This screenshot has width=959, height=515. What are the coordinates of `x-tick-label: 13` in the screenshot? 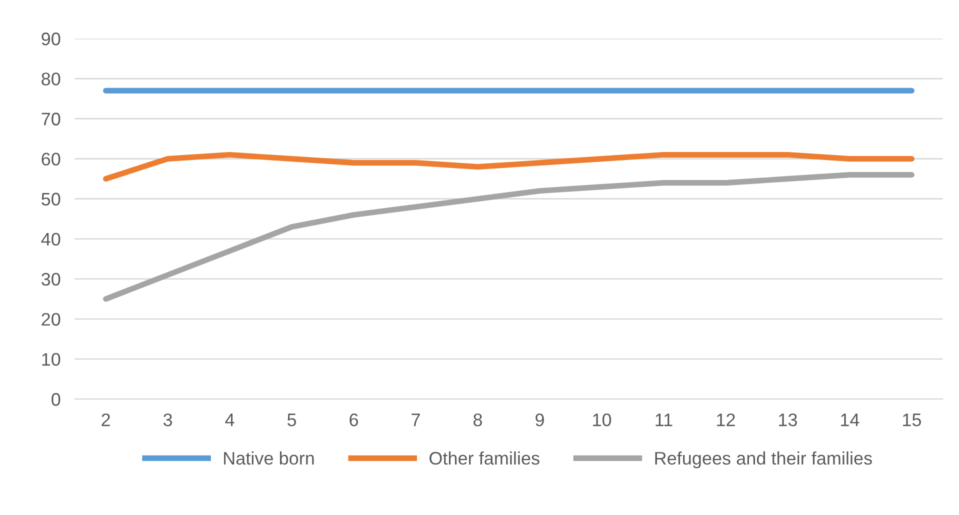 It's located at (788, 419).